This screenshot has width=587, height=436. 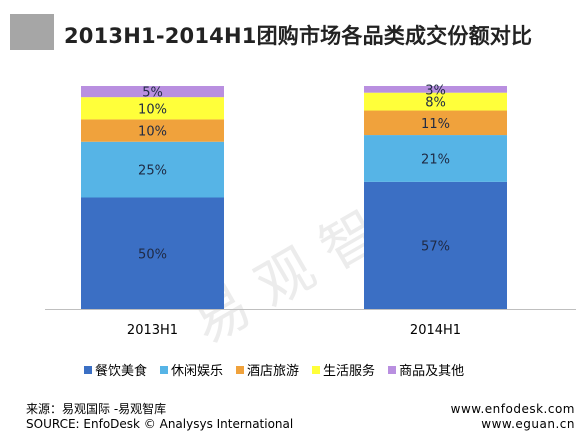 I want to click on data-label: 5%, so click(x=152, y=93).